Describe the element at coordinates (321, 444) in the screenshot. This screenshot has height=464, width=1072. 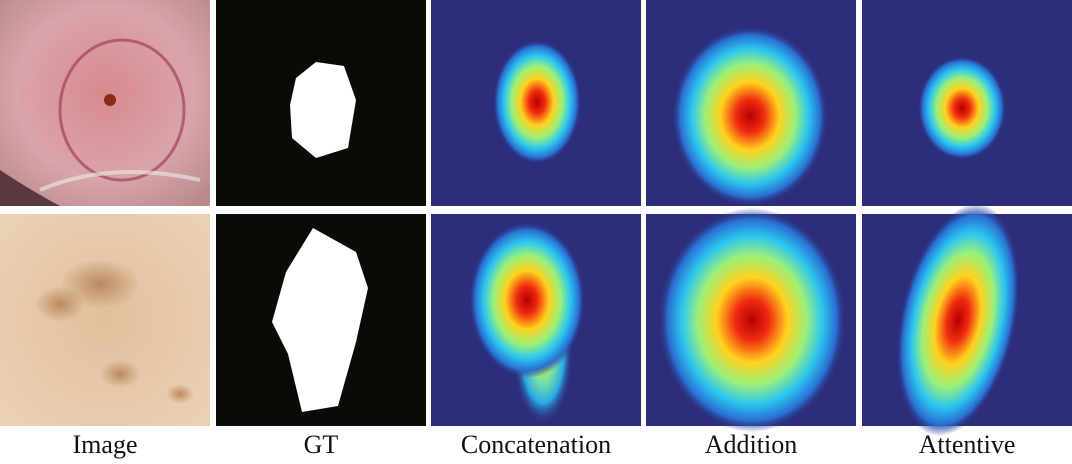
I see `column-label: GT` at that location.